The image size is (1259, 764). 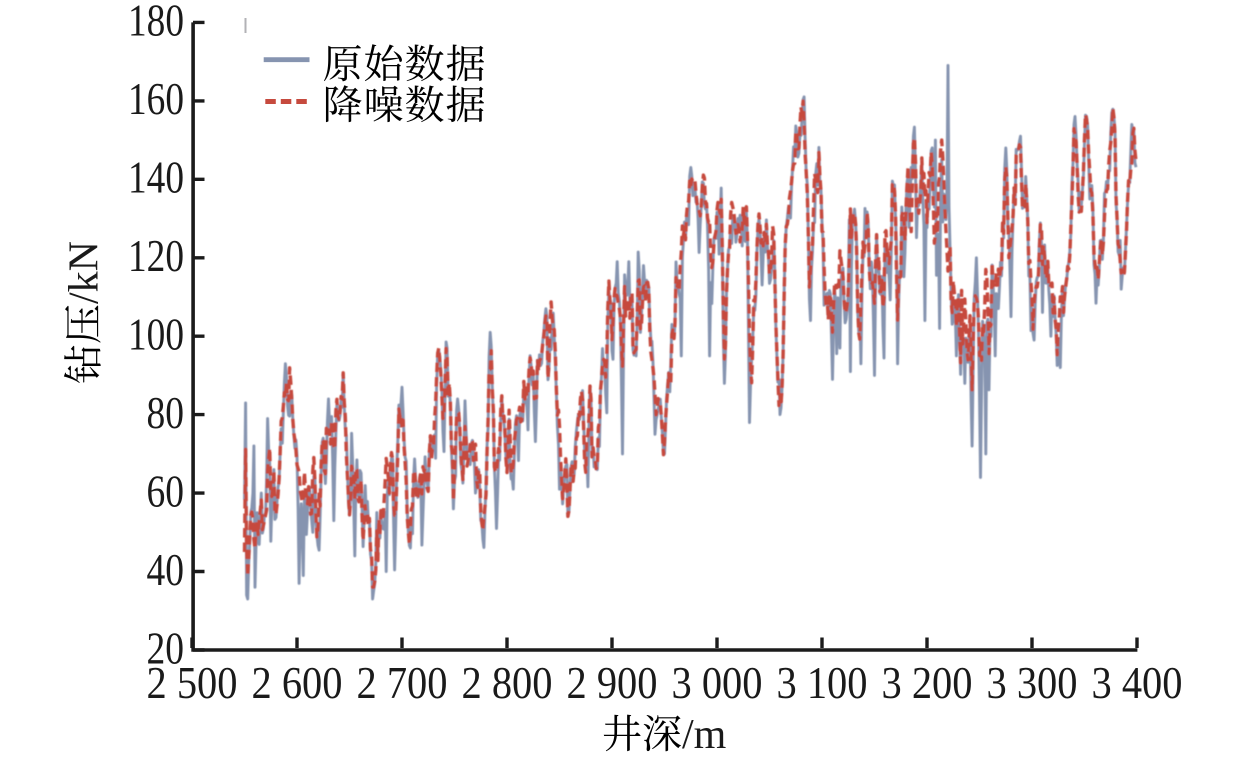 What do you see at coordinates (1137, 682) in the screenshot?
I see `svg-text: 3 400` at bounding box center [1137, 682].